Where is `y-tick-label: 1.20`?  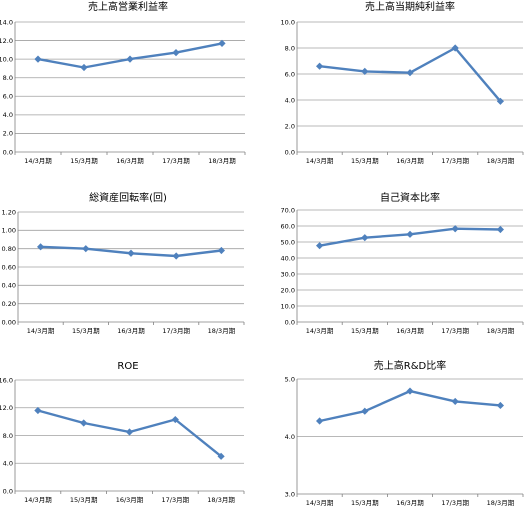 y-tick-label: 1.20 is located at coordinates (9, 212).